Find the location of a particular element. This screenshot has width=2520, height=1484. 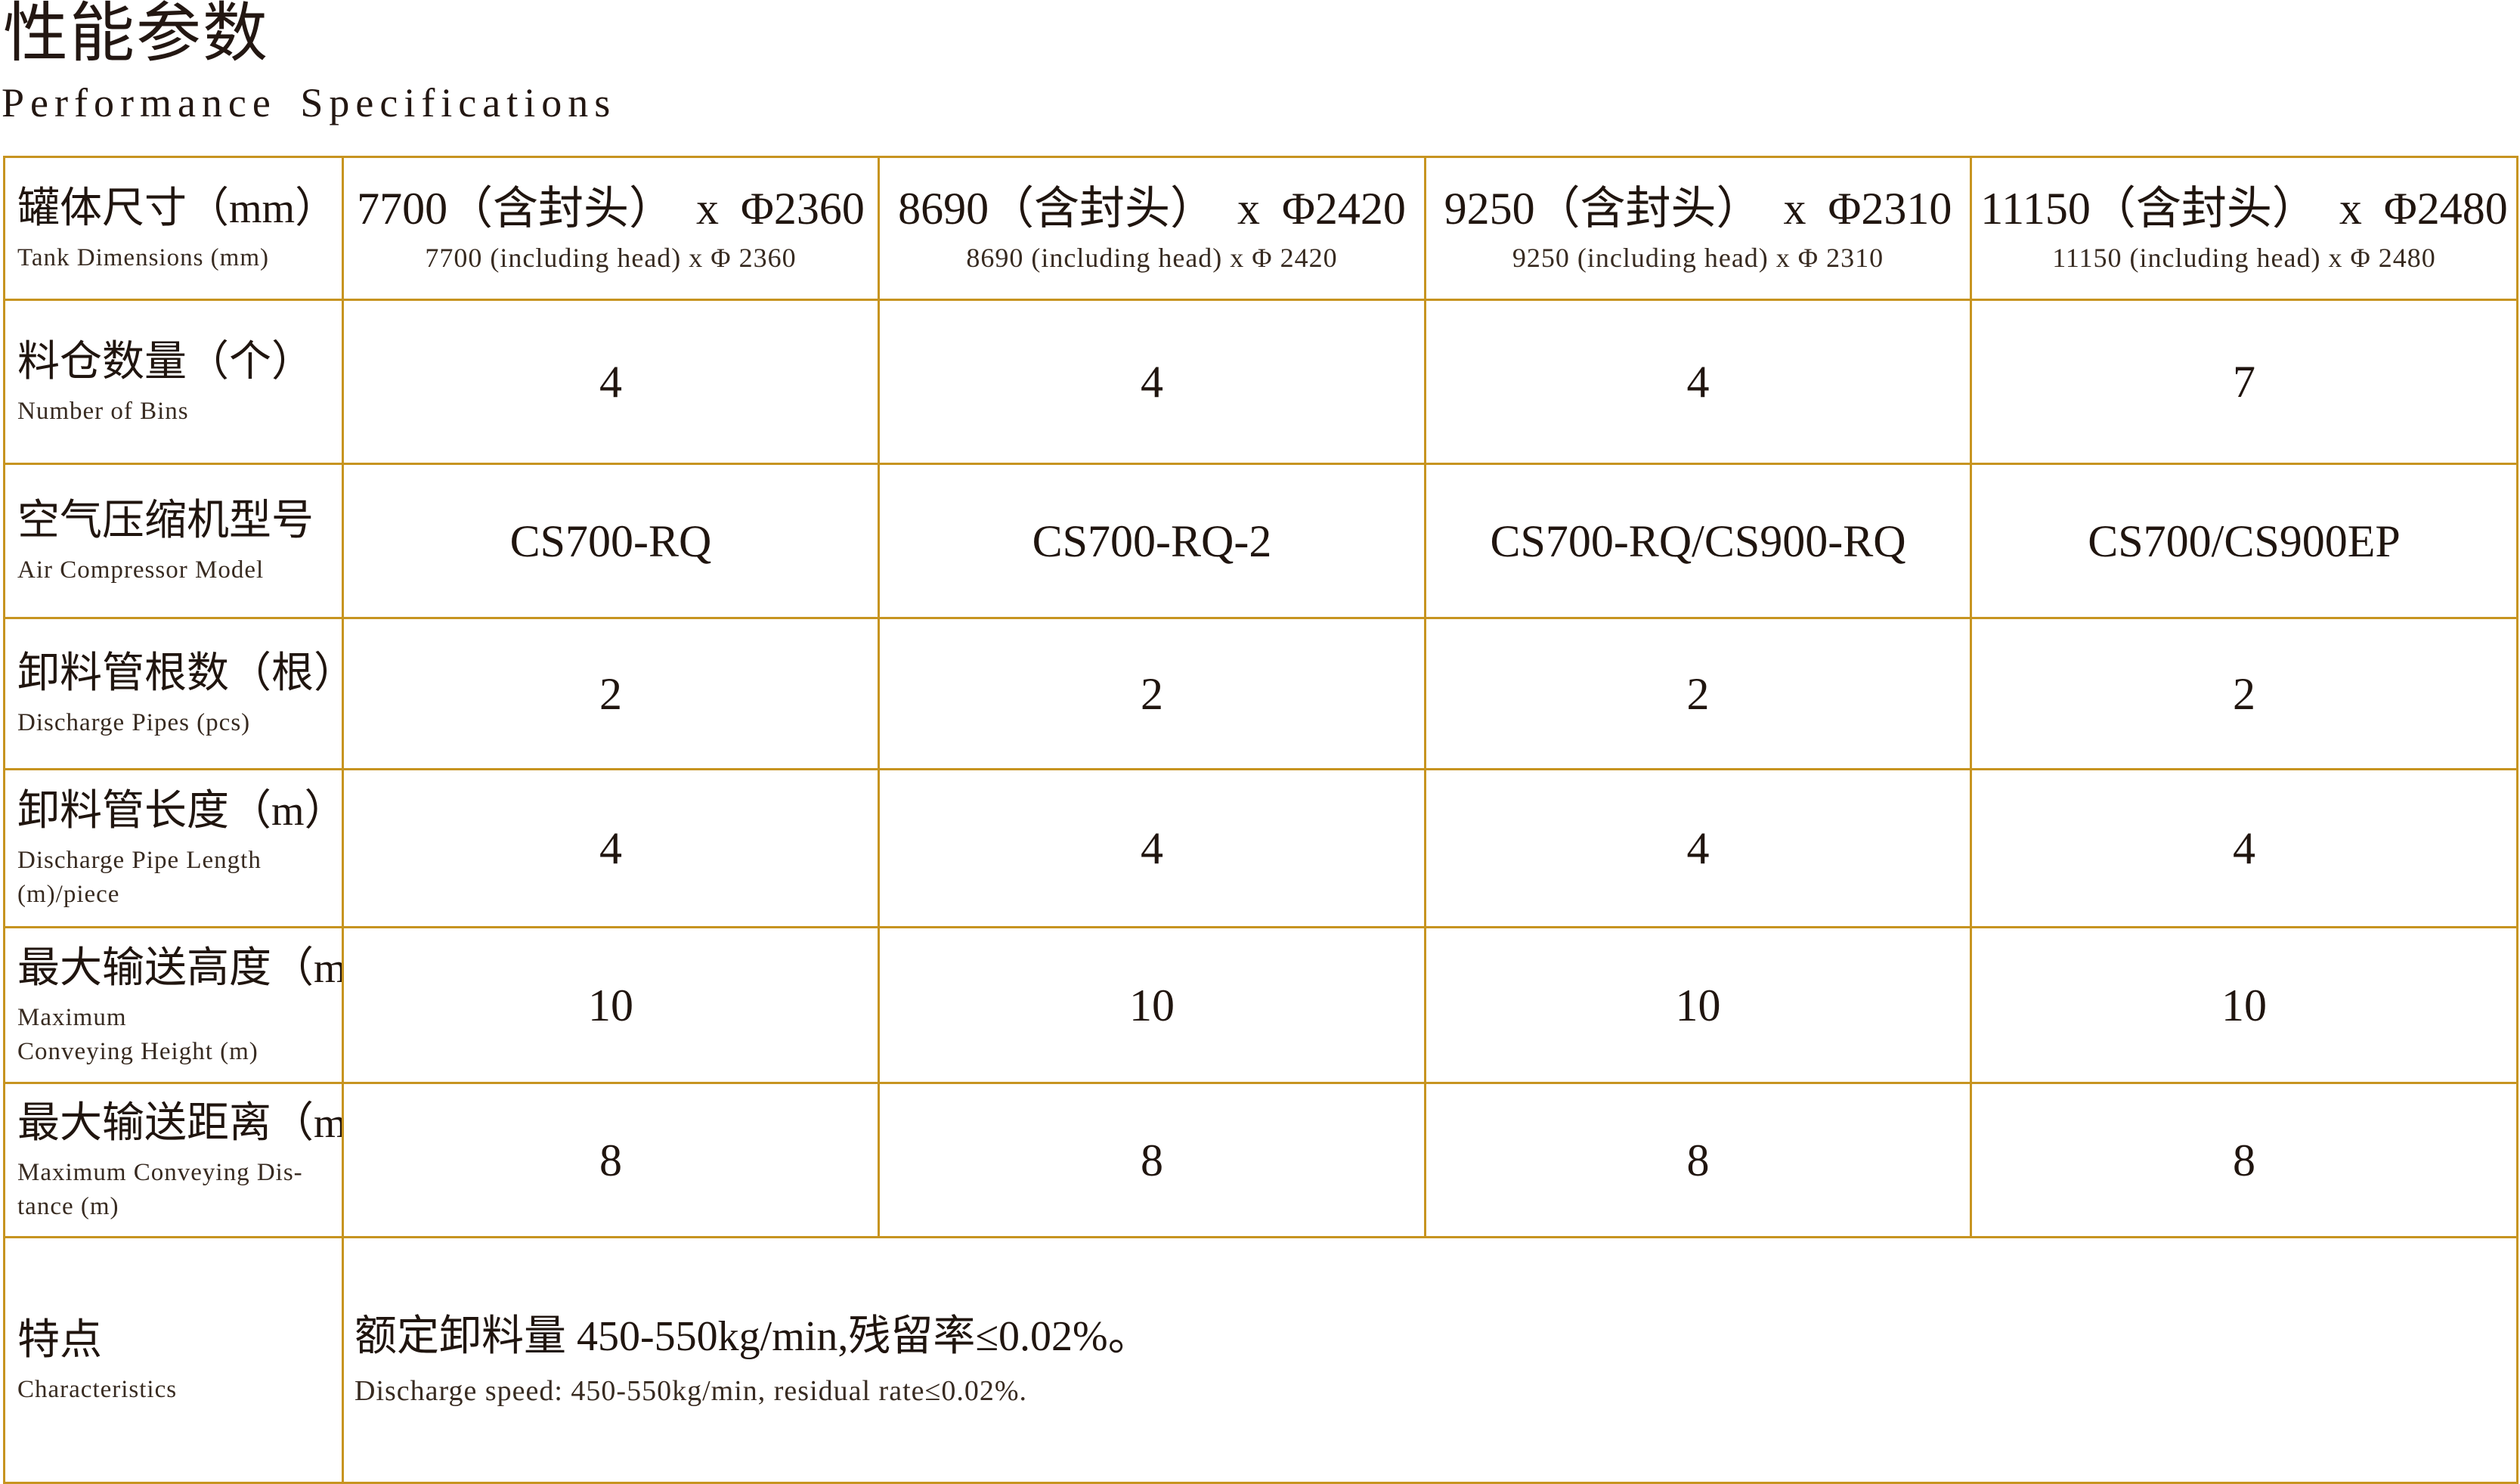

pipes-model-1: 2 is located at coordinates (612, 694).